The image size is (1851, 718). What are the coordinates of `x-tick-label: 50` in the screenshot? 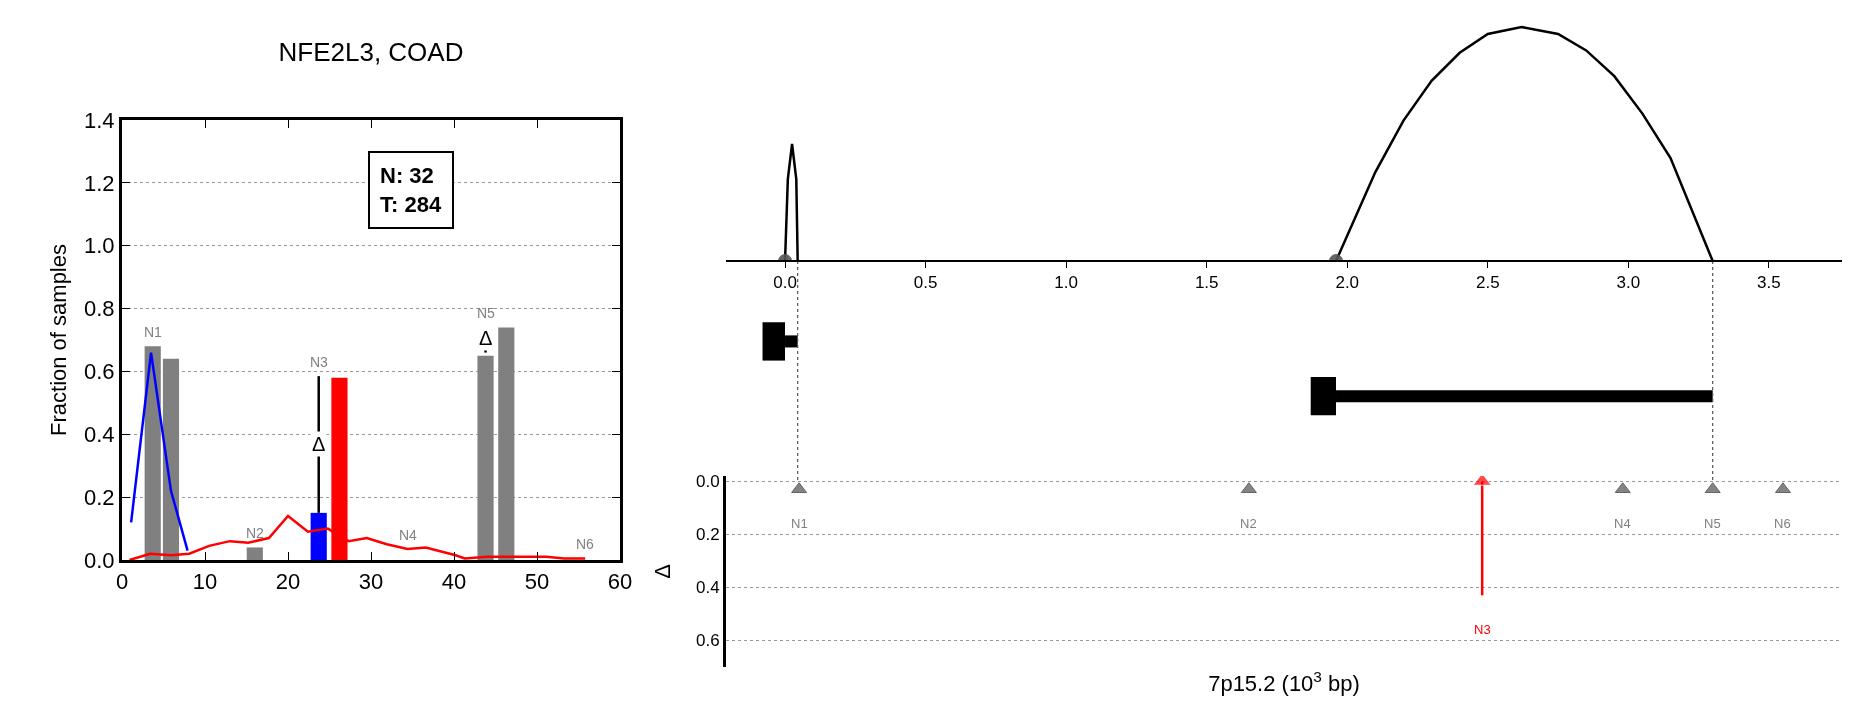 It's located at (537, 582).